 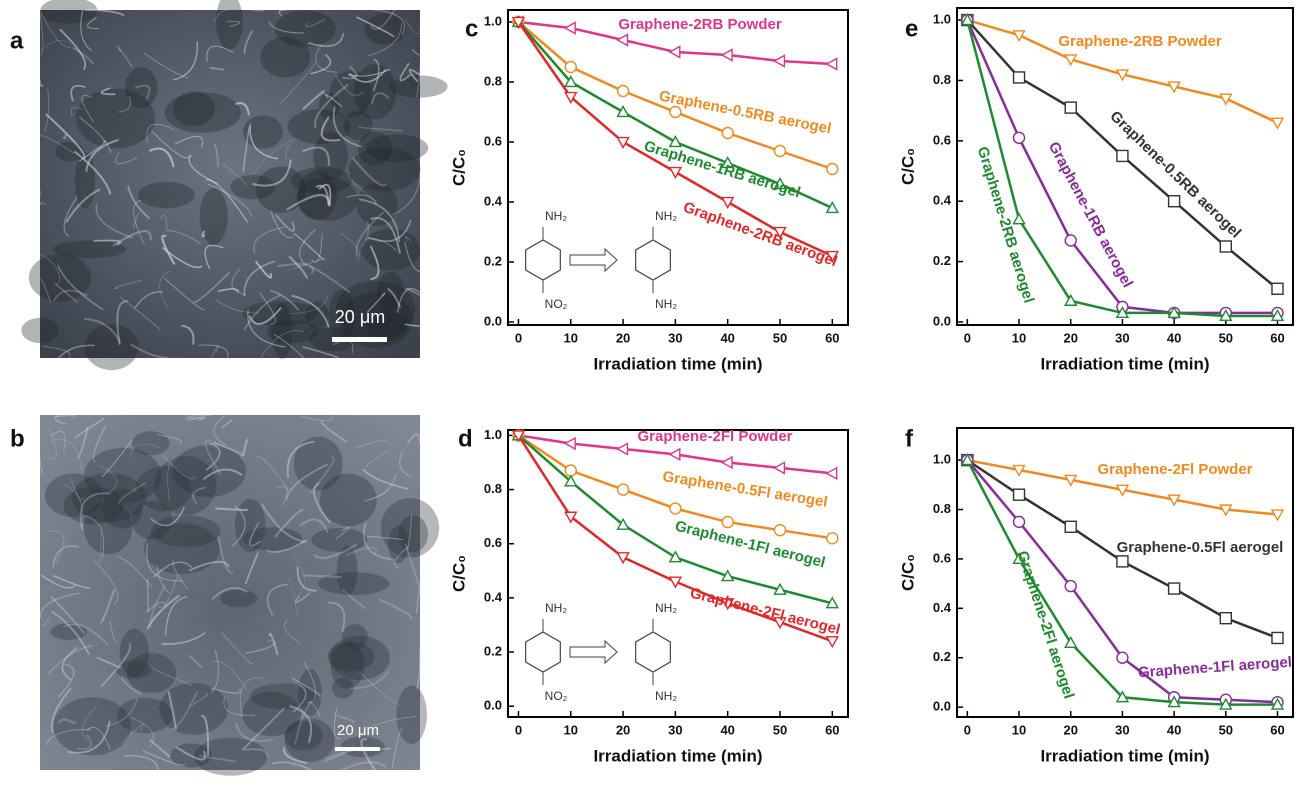 I want to click on benzene-ring, so click(x=543, y=260).